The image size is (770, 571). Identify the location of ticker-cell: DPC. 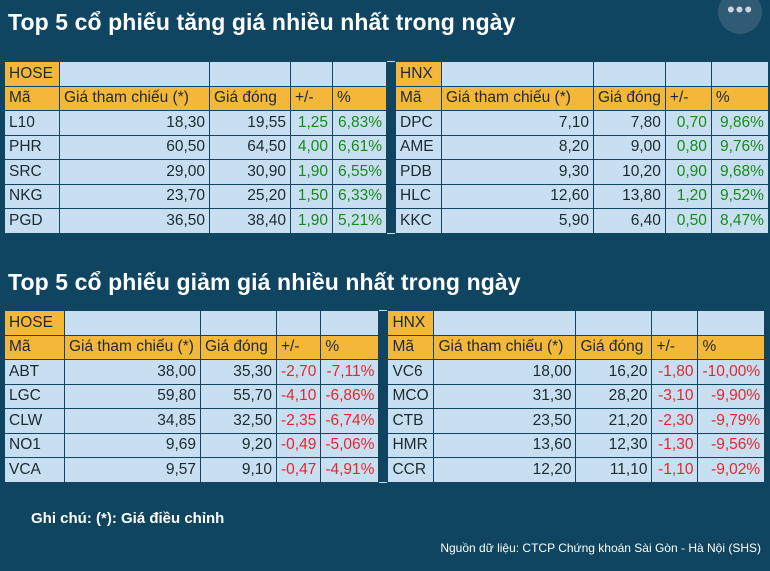
(418, 123).